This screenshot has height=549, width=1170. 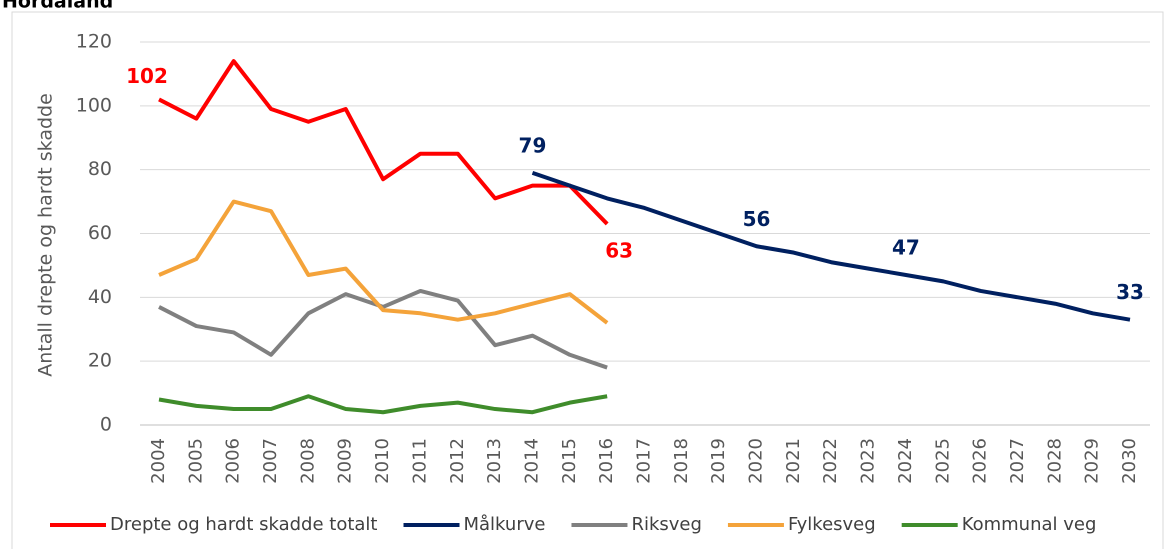 What do you see at coordinates (244, 524) in the screenshot?
I see `legend-label: Drepte og hardt skadde totalt` at bounding box center [244, 524].